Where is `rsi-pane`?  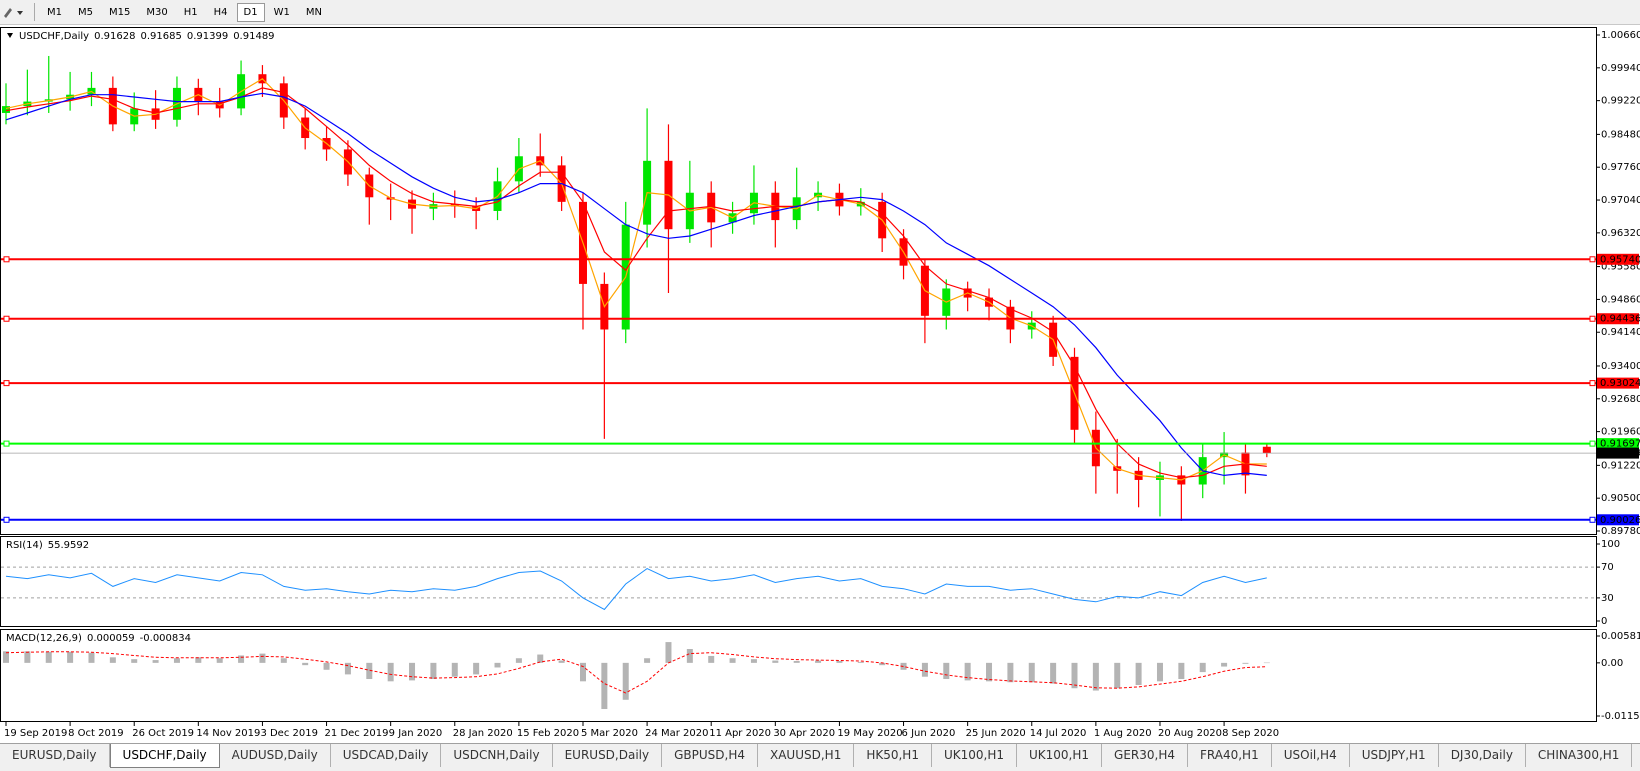
rsi-pane is located at coordinates (798, 581).